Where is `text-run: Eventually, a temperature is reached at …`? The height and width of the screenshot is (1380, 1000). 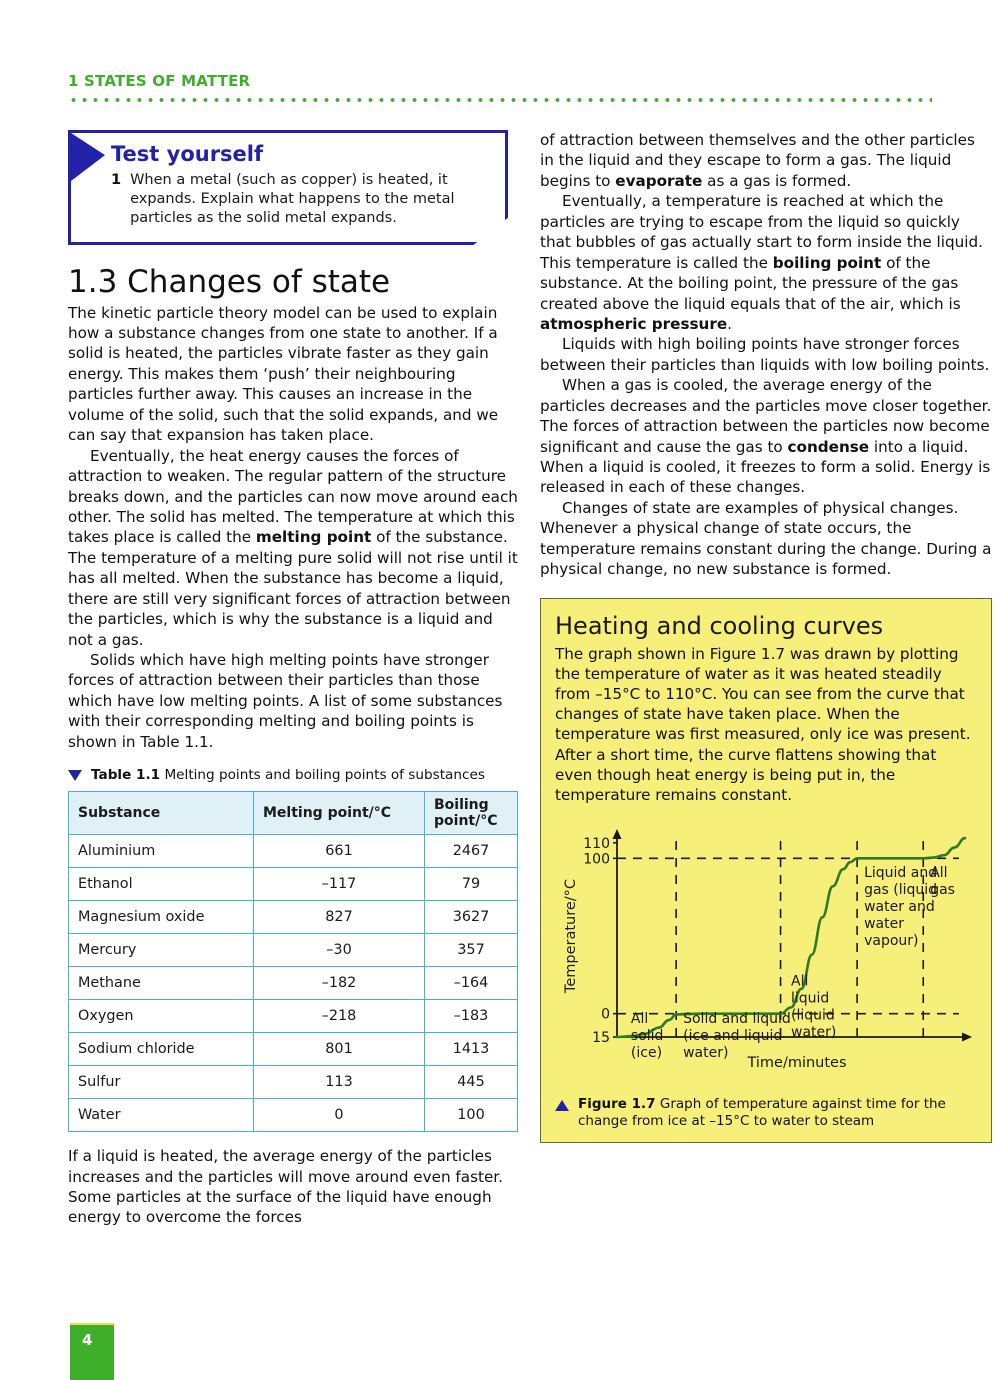
text-run: Eventually, a temperature is reached at … is located at coordinates (761, 232).